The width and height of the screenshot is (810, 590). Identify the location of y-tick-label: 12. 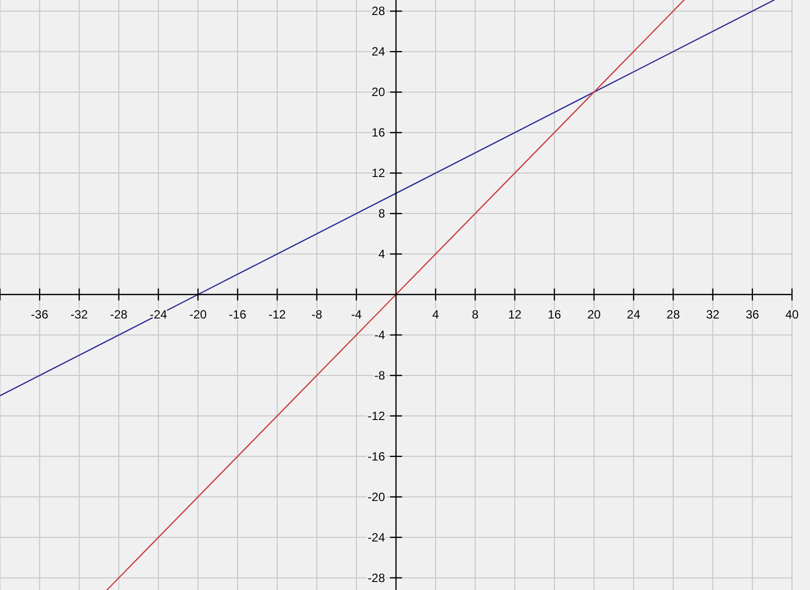
(379, 173).